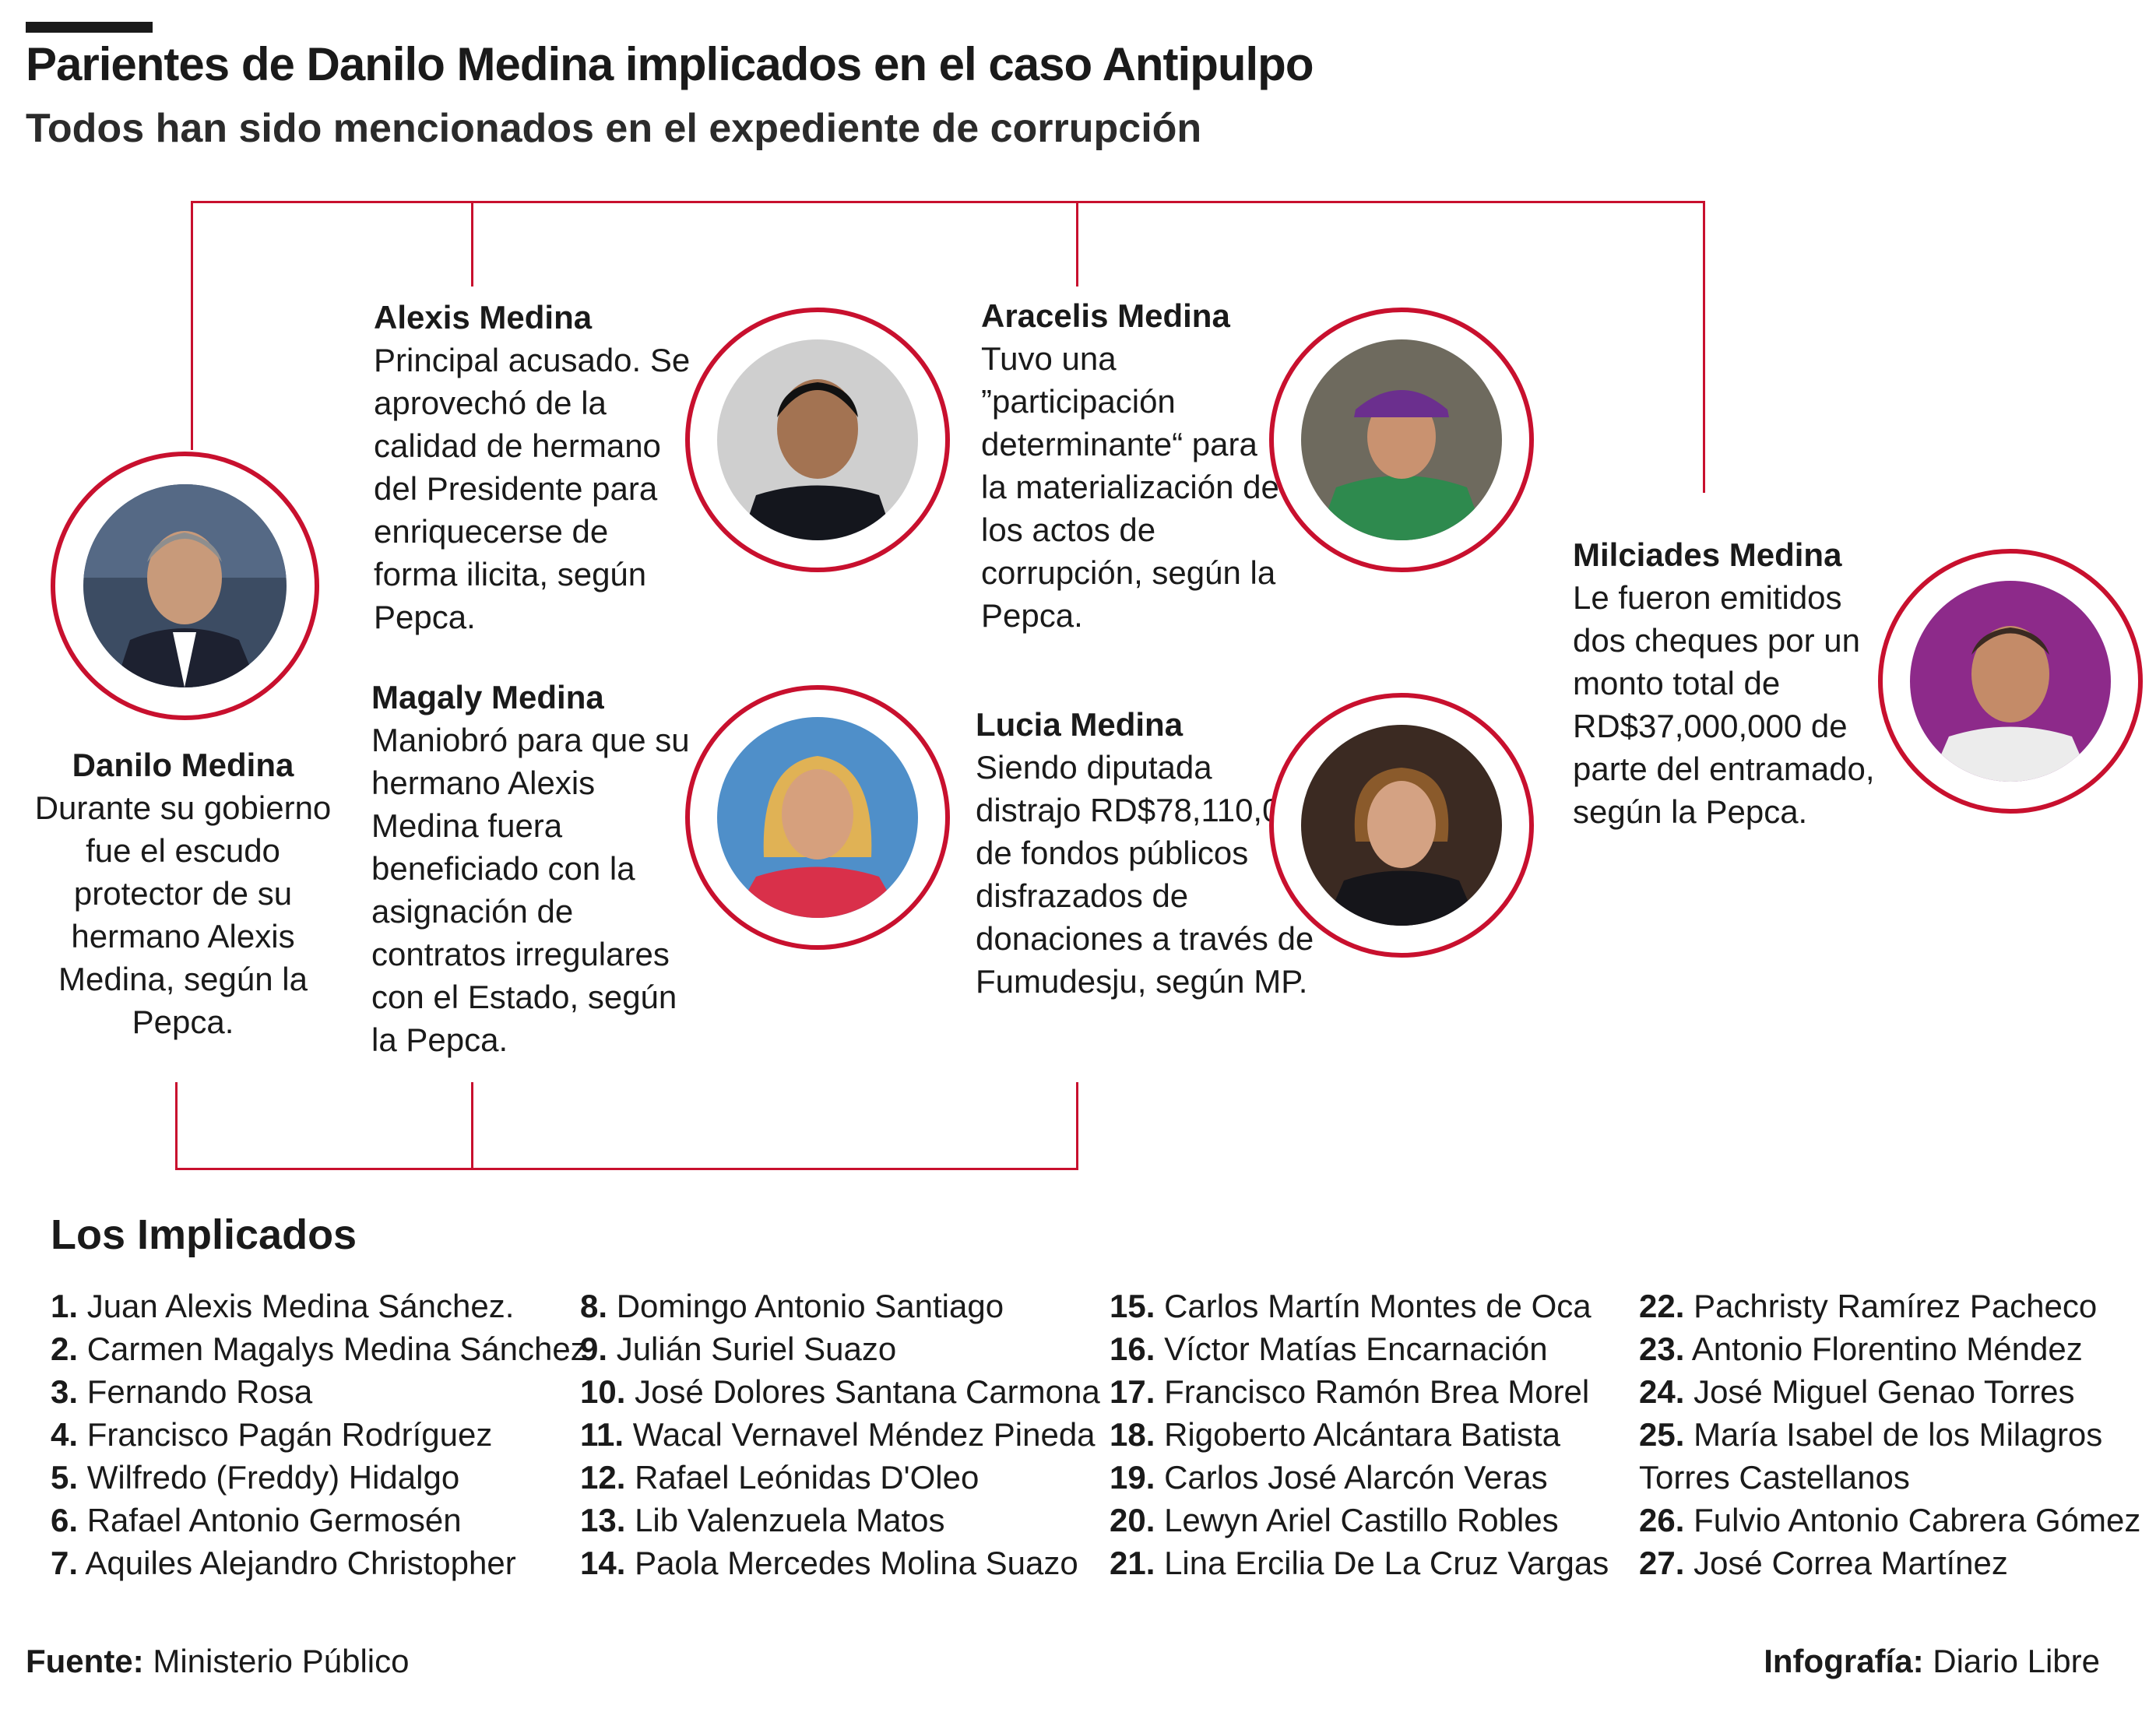  Describe the element at coordinates (1335, 1435) in the screenshot. I see `list-item: 18. Rigoberto Alcántara Batista` at that location.